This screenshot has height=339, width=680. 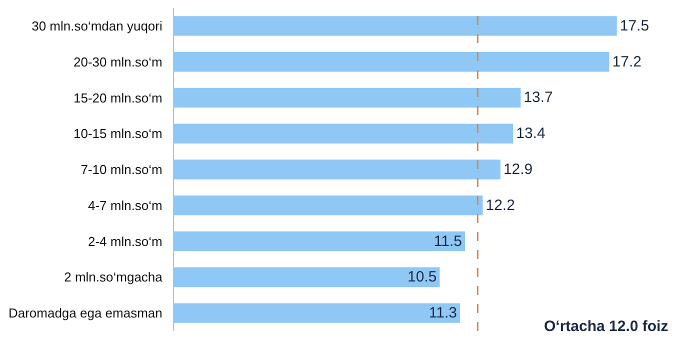 I want to click on annotation: O‘rtacha 12.0 foiz, so click(x=606, y=326).